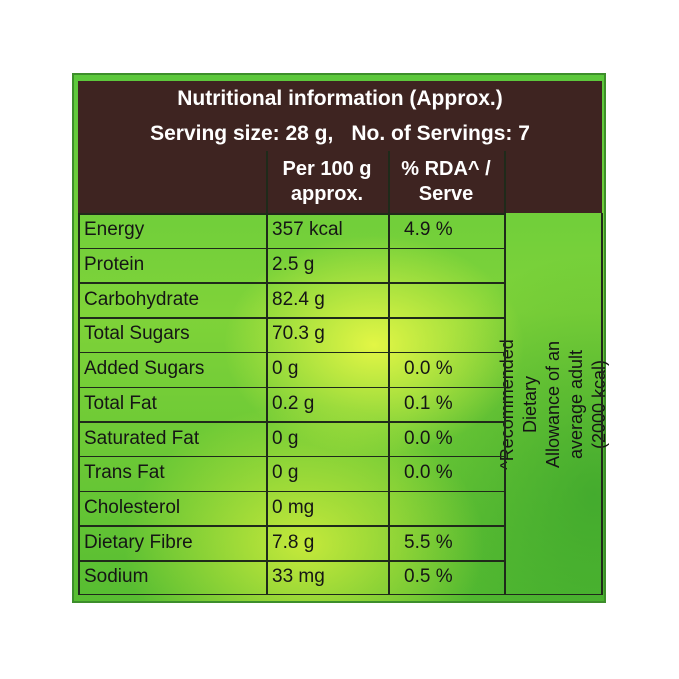 Image resolution: width=679 pixels, height=679 pixels. Describe the element at coordinates (327, 169) in the screenshot. I see `header-per100-line1: Per 100 g` at that location.